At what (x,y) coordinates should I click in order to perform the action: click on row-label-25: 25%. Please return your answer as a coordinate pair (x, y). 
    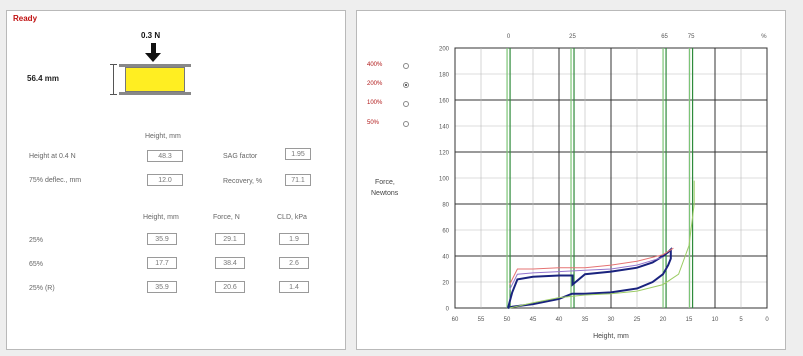
    Looking at the image, I should click on (36, 240).